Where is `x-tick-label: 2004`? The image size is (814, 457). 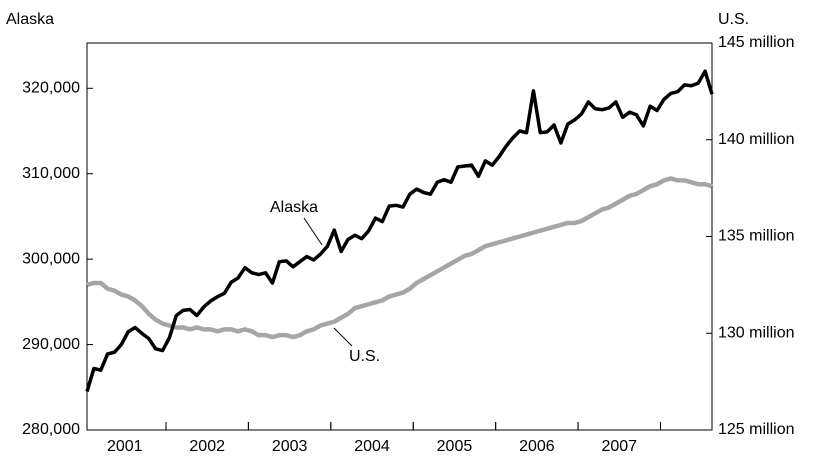 x-tick-label: 2004 is located at coordinates (372, 446).